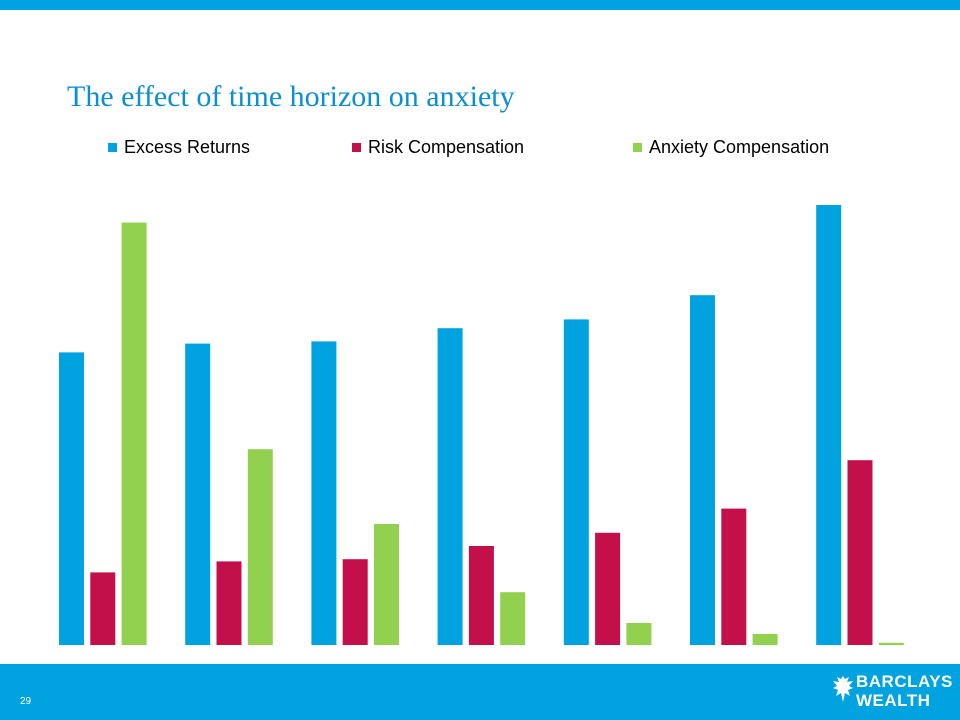 This screenshot has height=720, width=960. I want to click on legend-item-risk-compensation: Risk Compensation, so click(438, 147).